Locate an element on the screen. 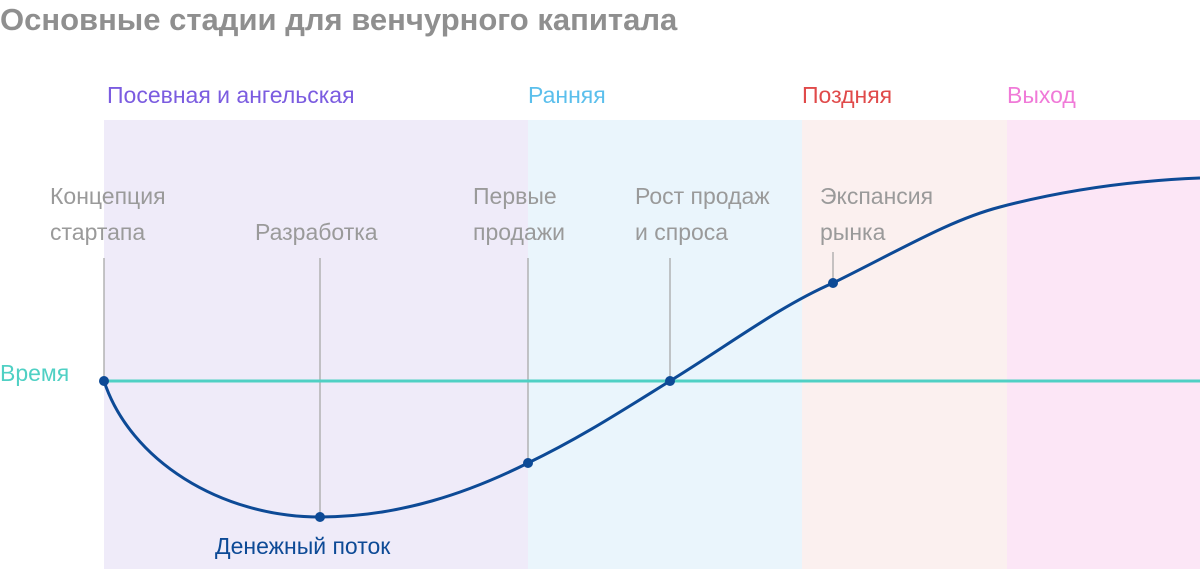 The image size is (1200, 569). milestone-label: и спроса is located at coordinates (681, 232).